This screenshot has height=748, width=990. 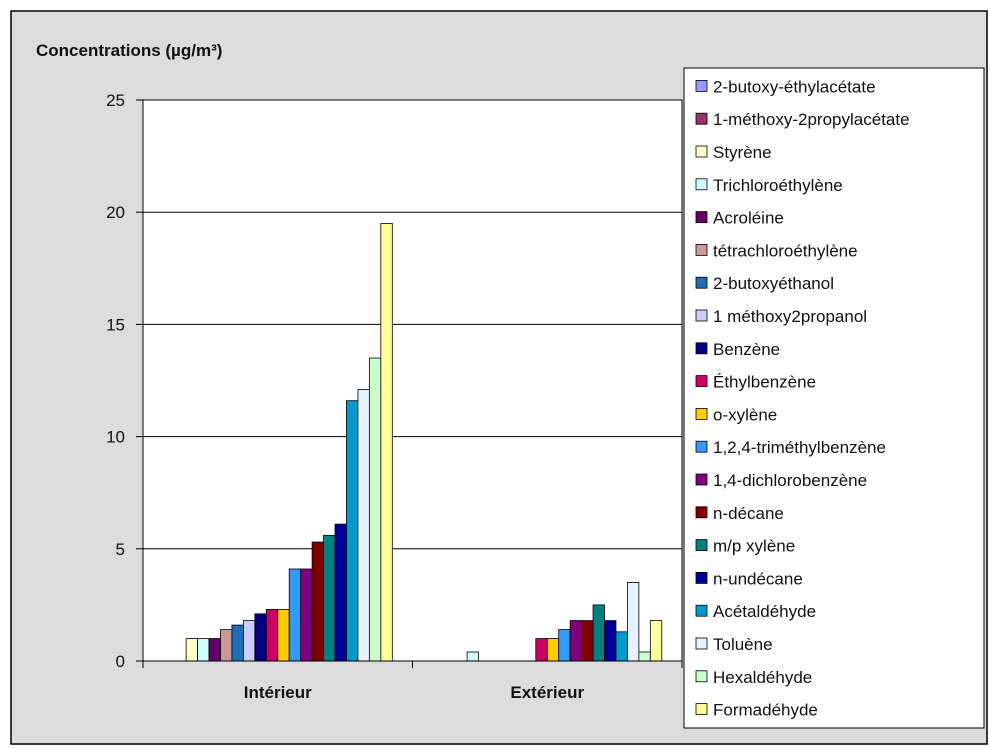 What do you see at coordinates (799, 447) in the screenshot?
I see `legend-label: 1,2,4-triméthylbenzène` at bounding box center [799, 447].